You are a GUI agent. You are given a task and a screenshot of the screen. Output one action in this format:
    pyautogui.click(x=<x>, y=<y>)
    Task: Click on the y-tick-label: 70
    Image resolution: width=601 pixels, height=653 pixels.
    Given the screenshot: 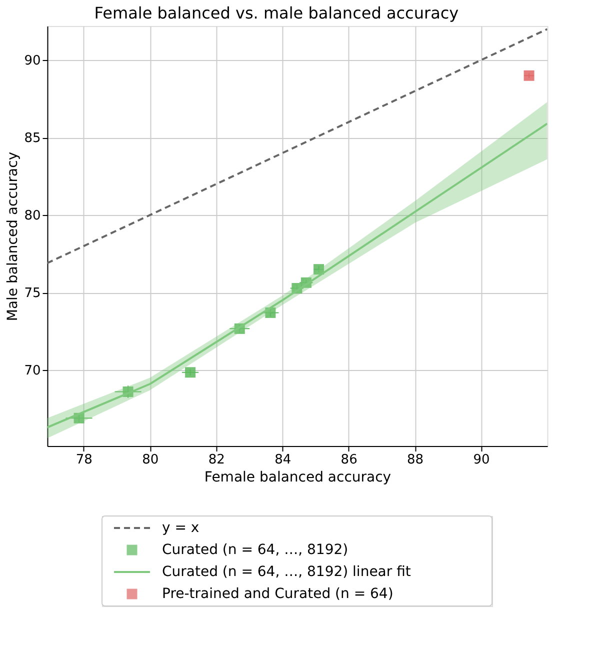 What is the action you would take?
    pyautogui.click(x=32, y=371)
    